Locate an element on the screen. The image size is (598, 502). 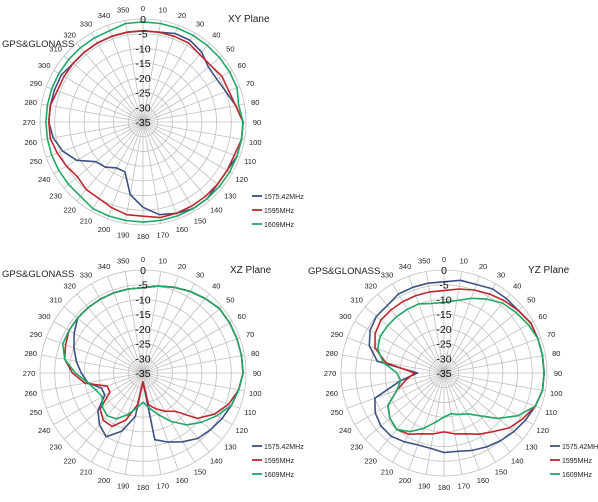
angle-tick-label: 270 is located at coordinates (29, 122).